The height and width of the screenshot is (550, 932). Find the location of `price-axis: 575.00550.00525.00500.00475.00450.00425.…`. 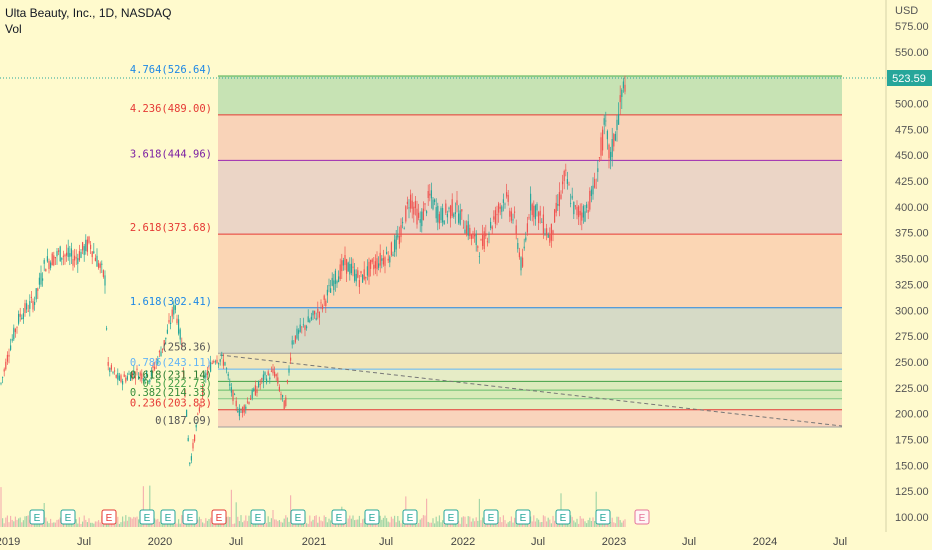

price-axis: 575.00550.00525.00500.00475.00450.00425.… is located at coordinates (912, 272).